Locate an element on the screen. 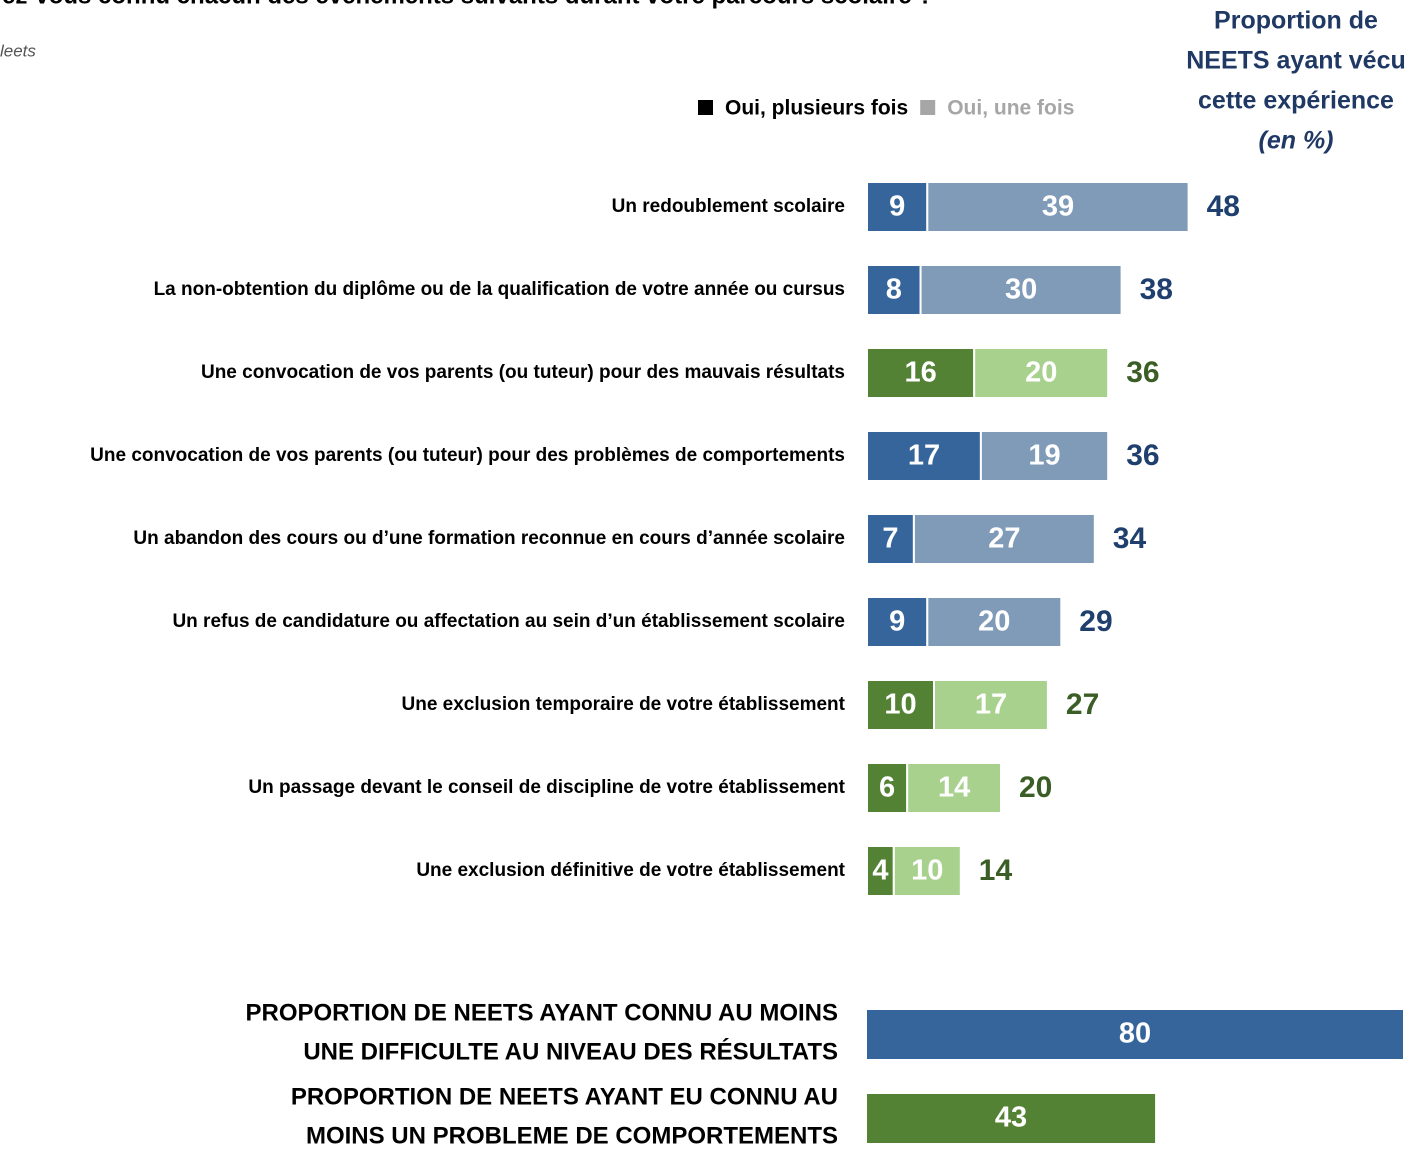 The image size is (1416, 1156). value-label: 6 is located at coordinates (887, 788).